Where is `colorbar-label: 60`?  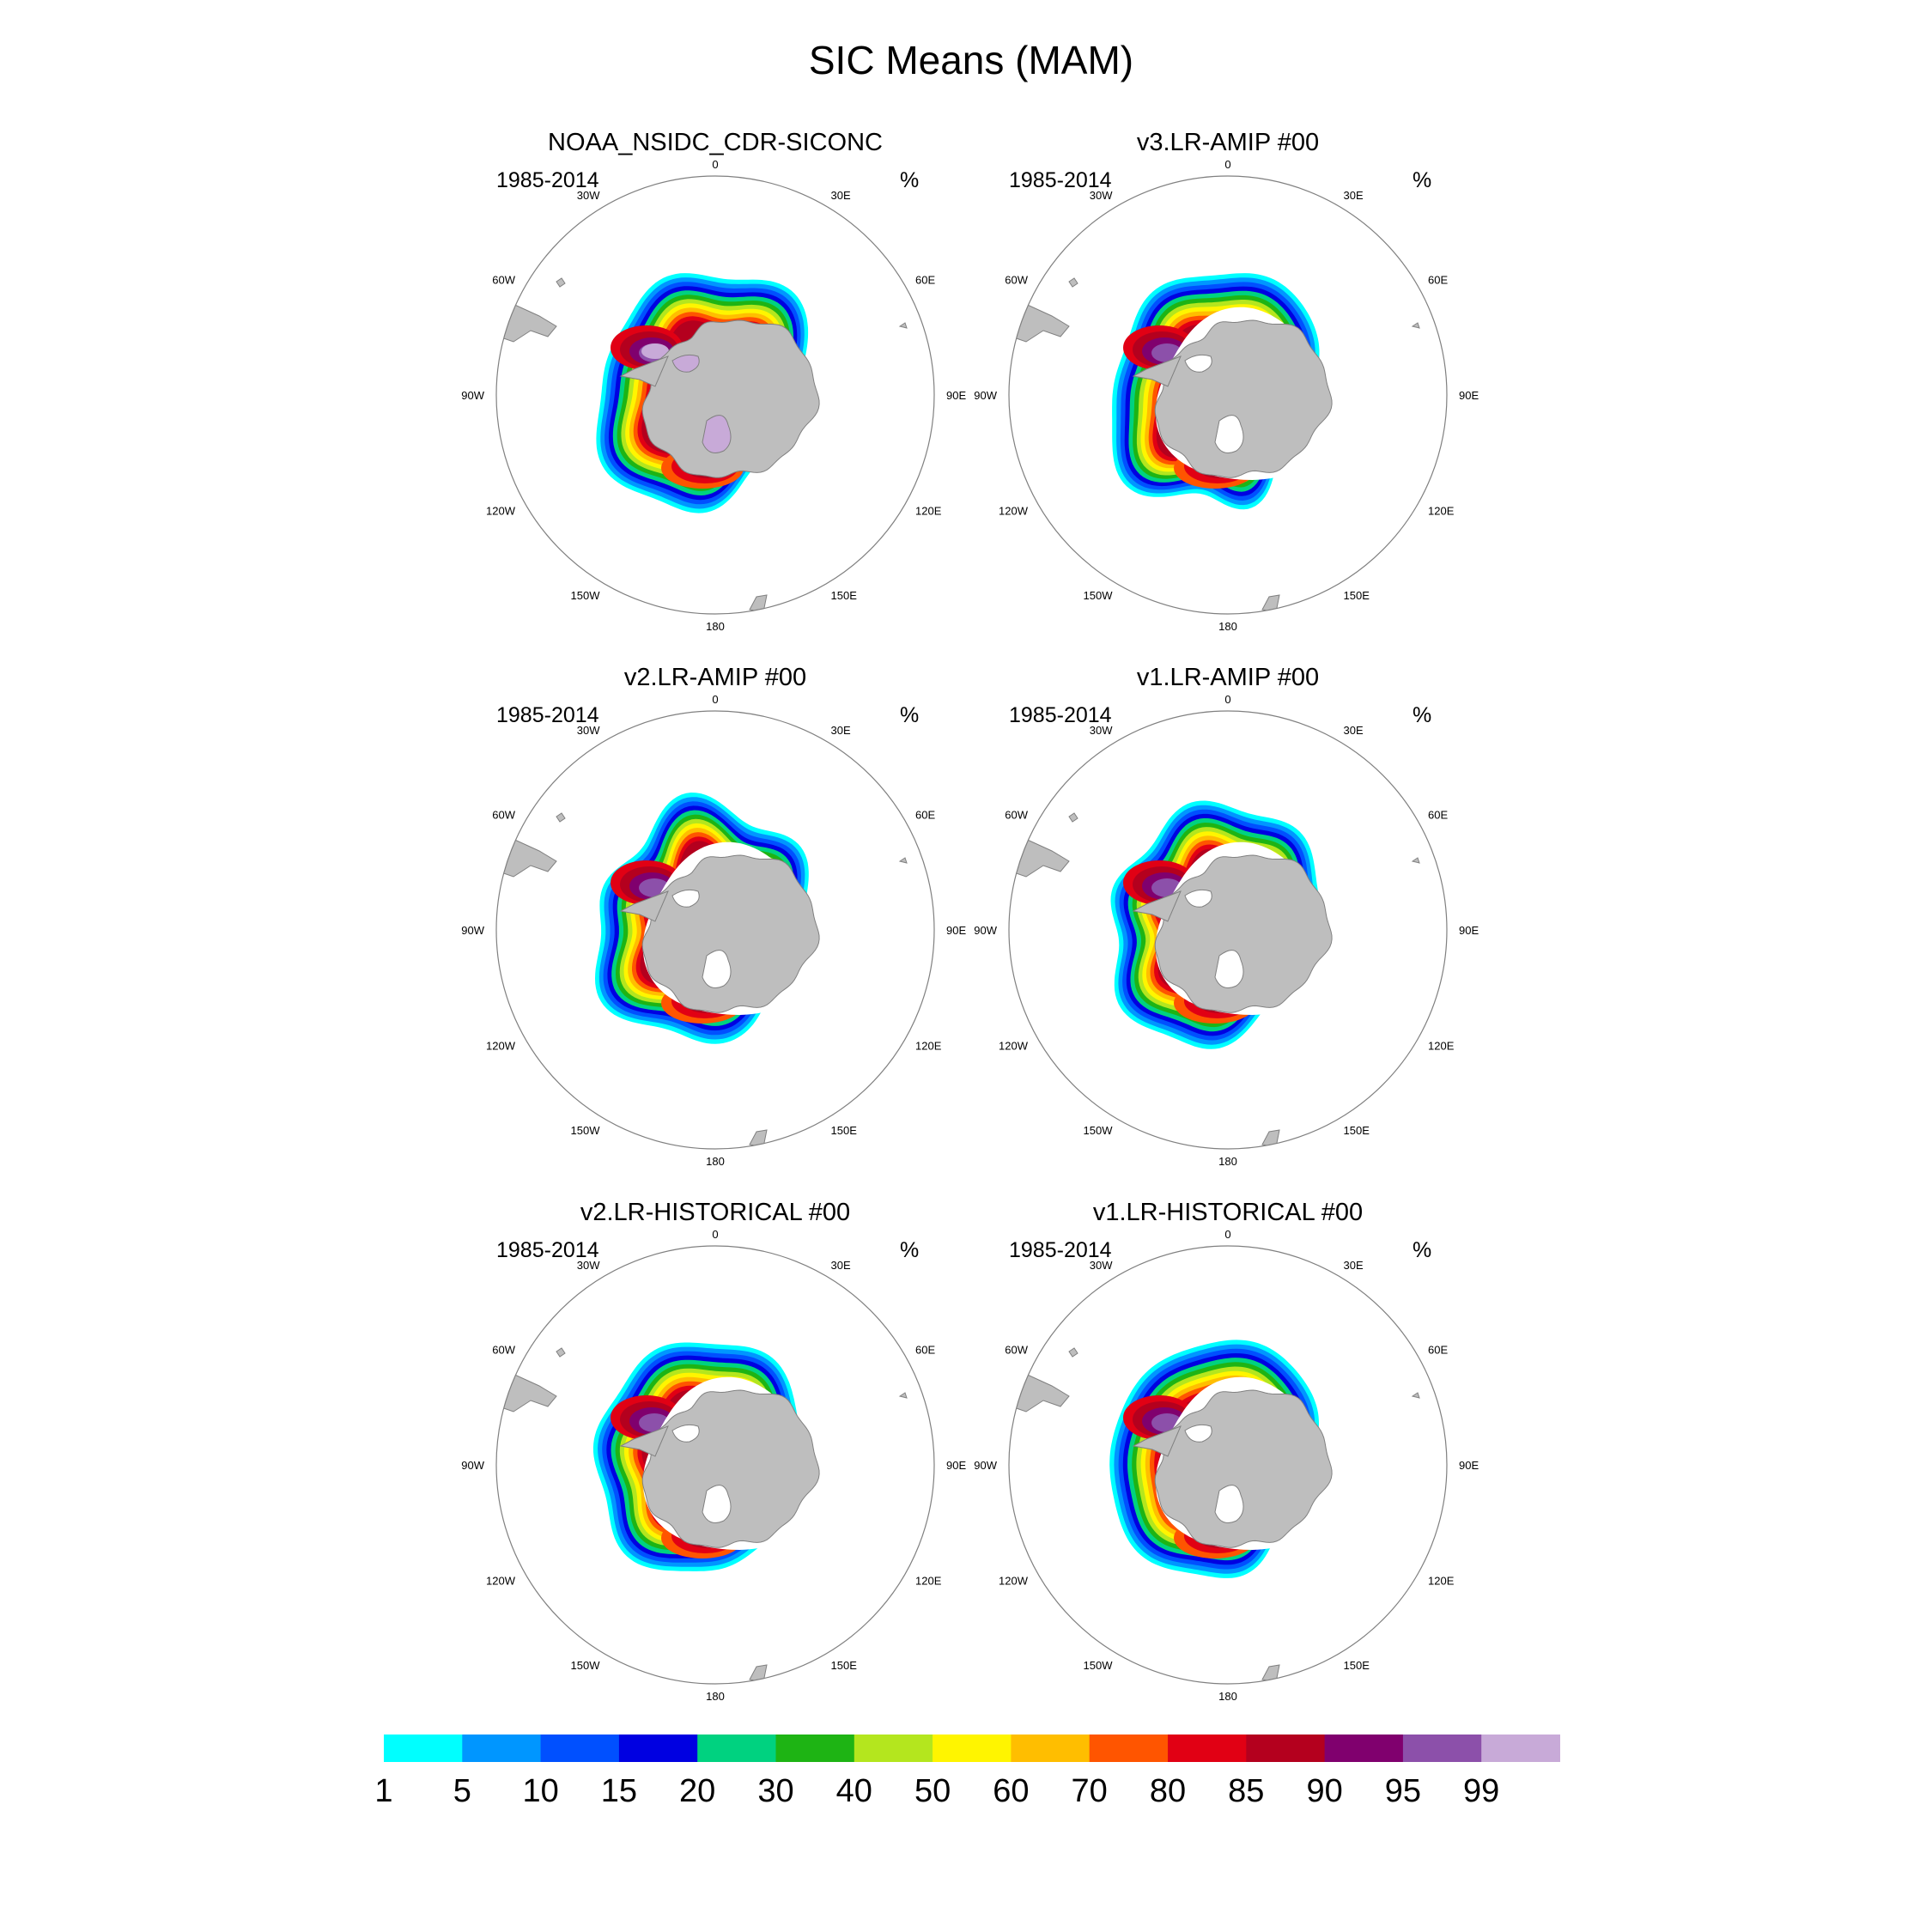
colorbar-label: 60 is located at coordinates (1011, 1791).